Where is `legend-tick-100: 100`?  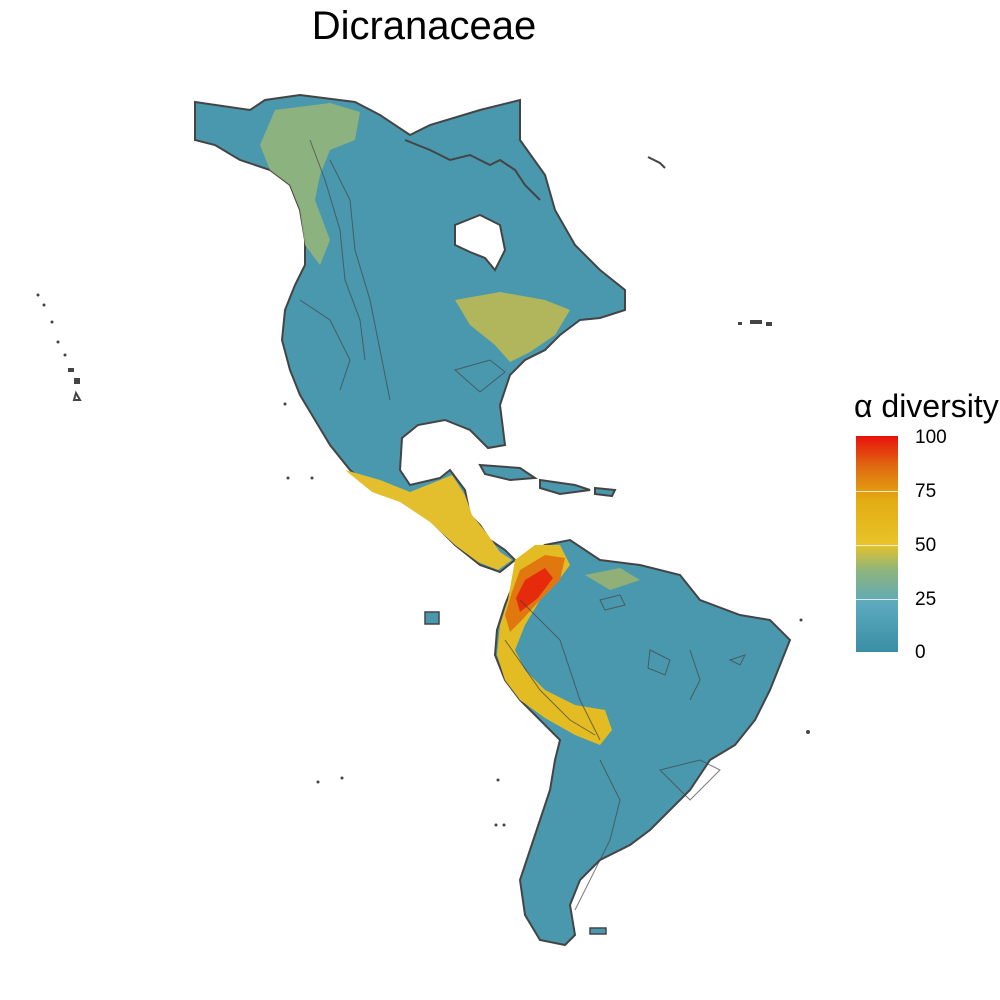
legend-tick-100: 100 is located at coordinates (931, 437).